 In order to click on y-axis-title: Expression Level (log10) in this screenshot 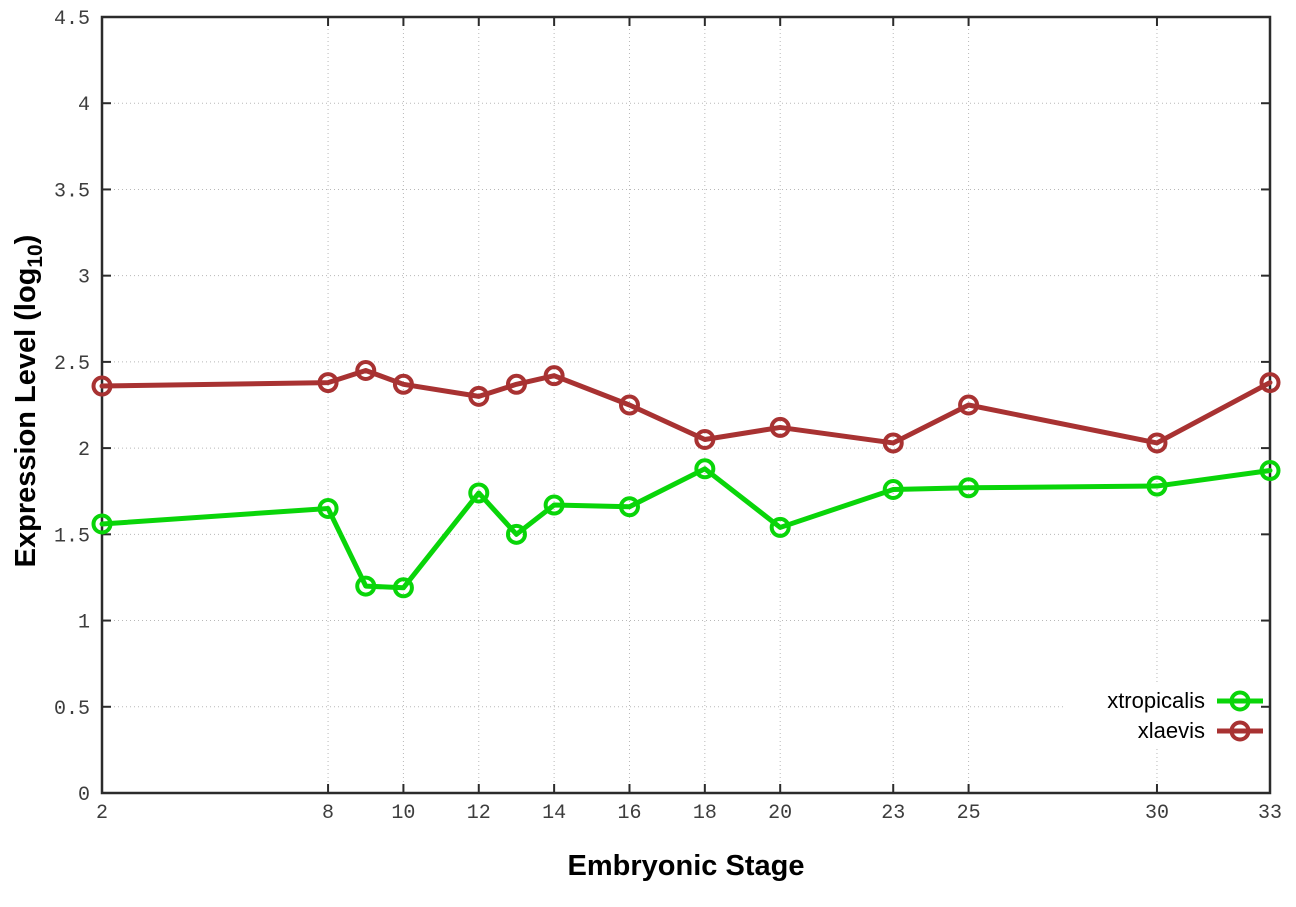, I will do `click(28, 401)`.